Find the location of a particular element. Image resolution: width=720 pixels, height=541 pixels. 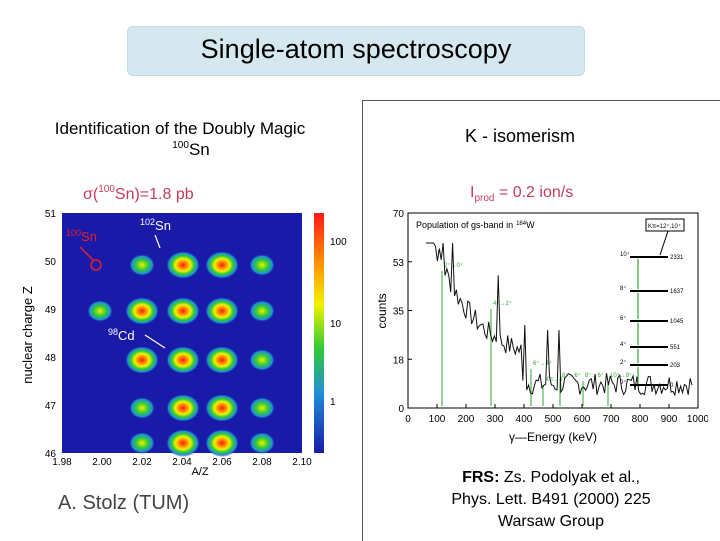

x-tick-label: 600 is located at coordinates (582, 419).